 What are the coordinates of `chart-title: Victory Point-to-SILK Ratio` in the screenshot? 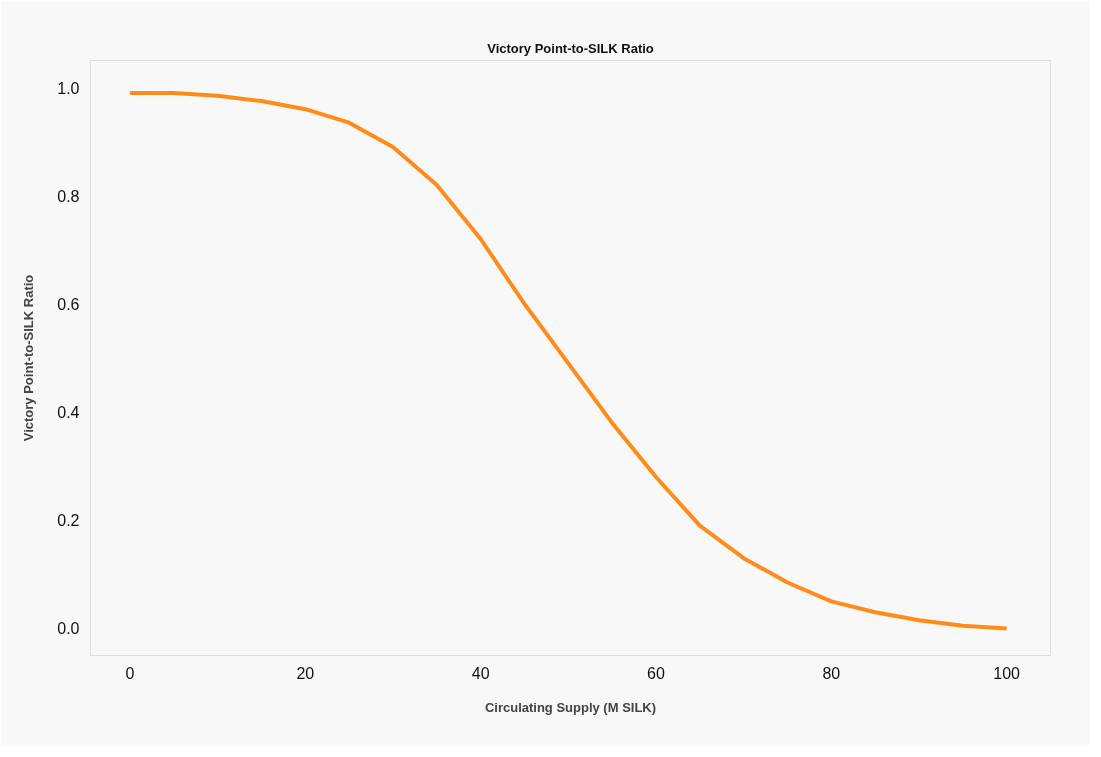 It's located at (570, 48).